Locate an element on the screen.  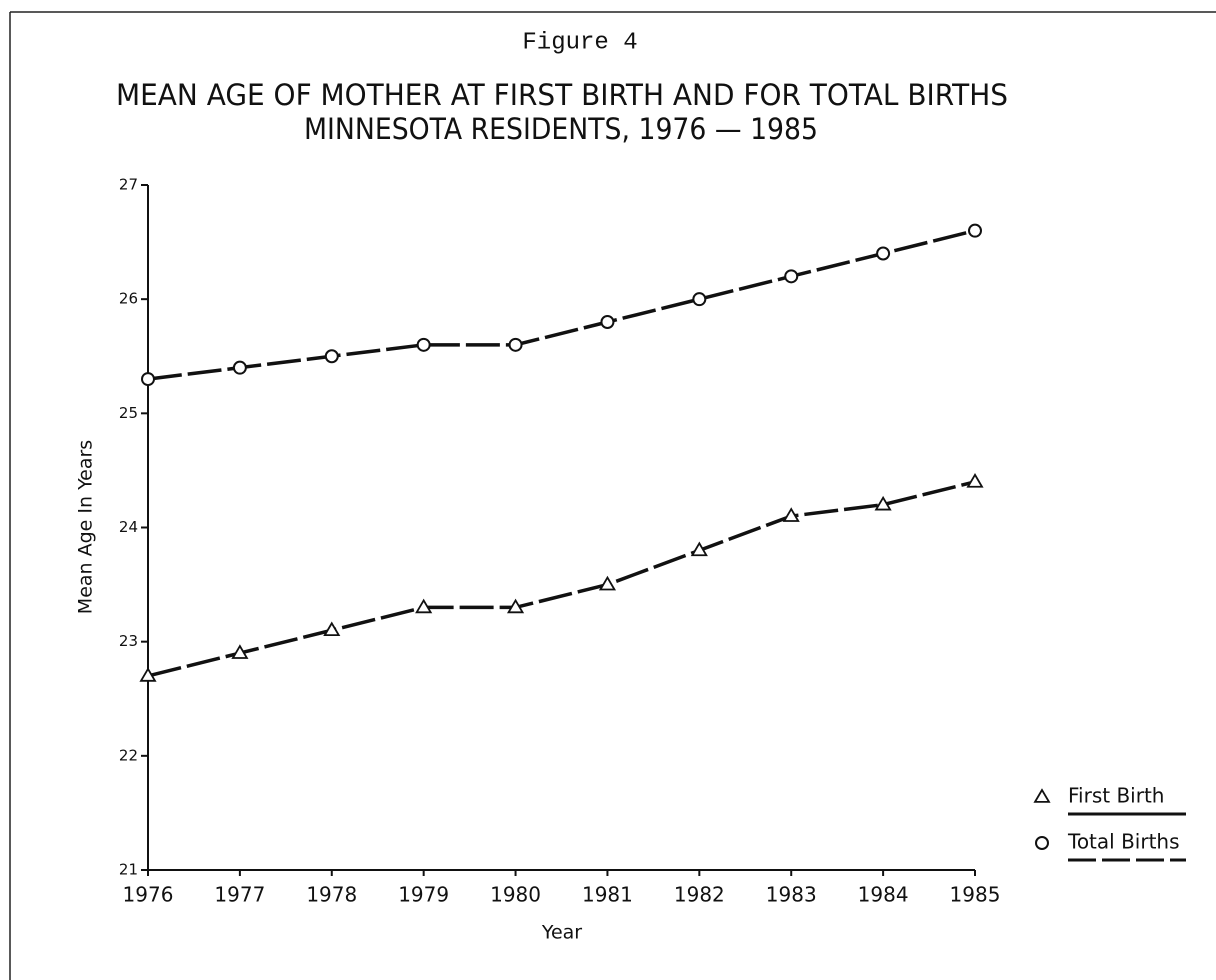
x-tick-label: 1984 is located at coordinates (883, 895).